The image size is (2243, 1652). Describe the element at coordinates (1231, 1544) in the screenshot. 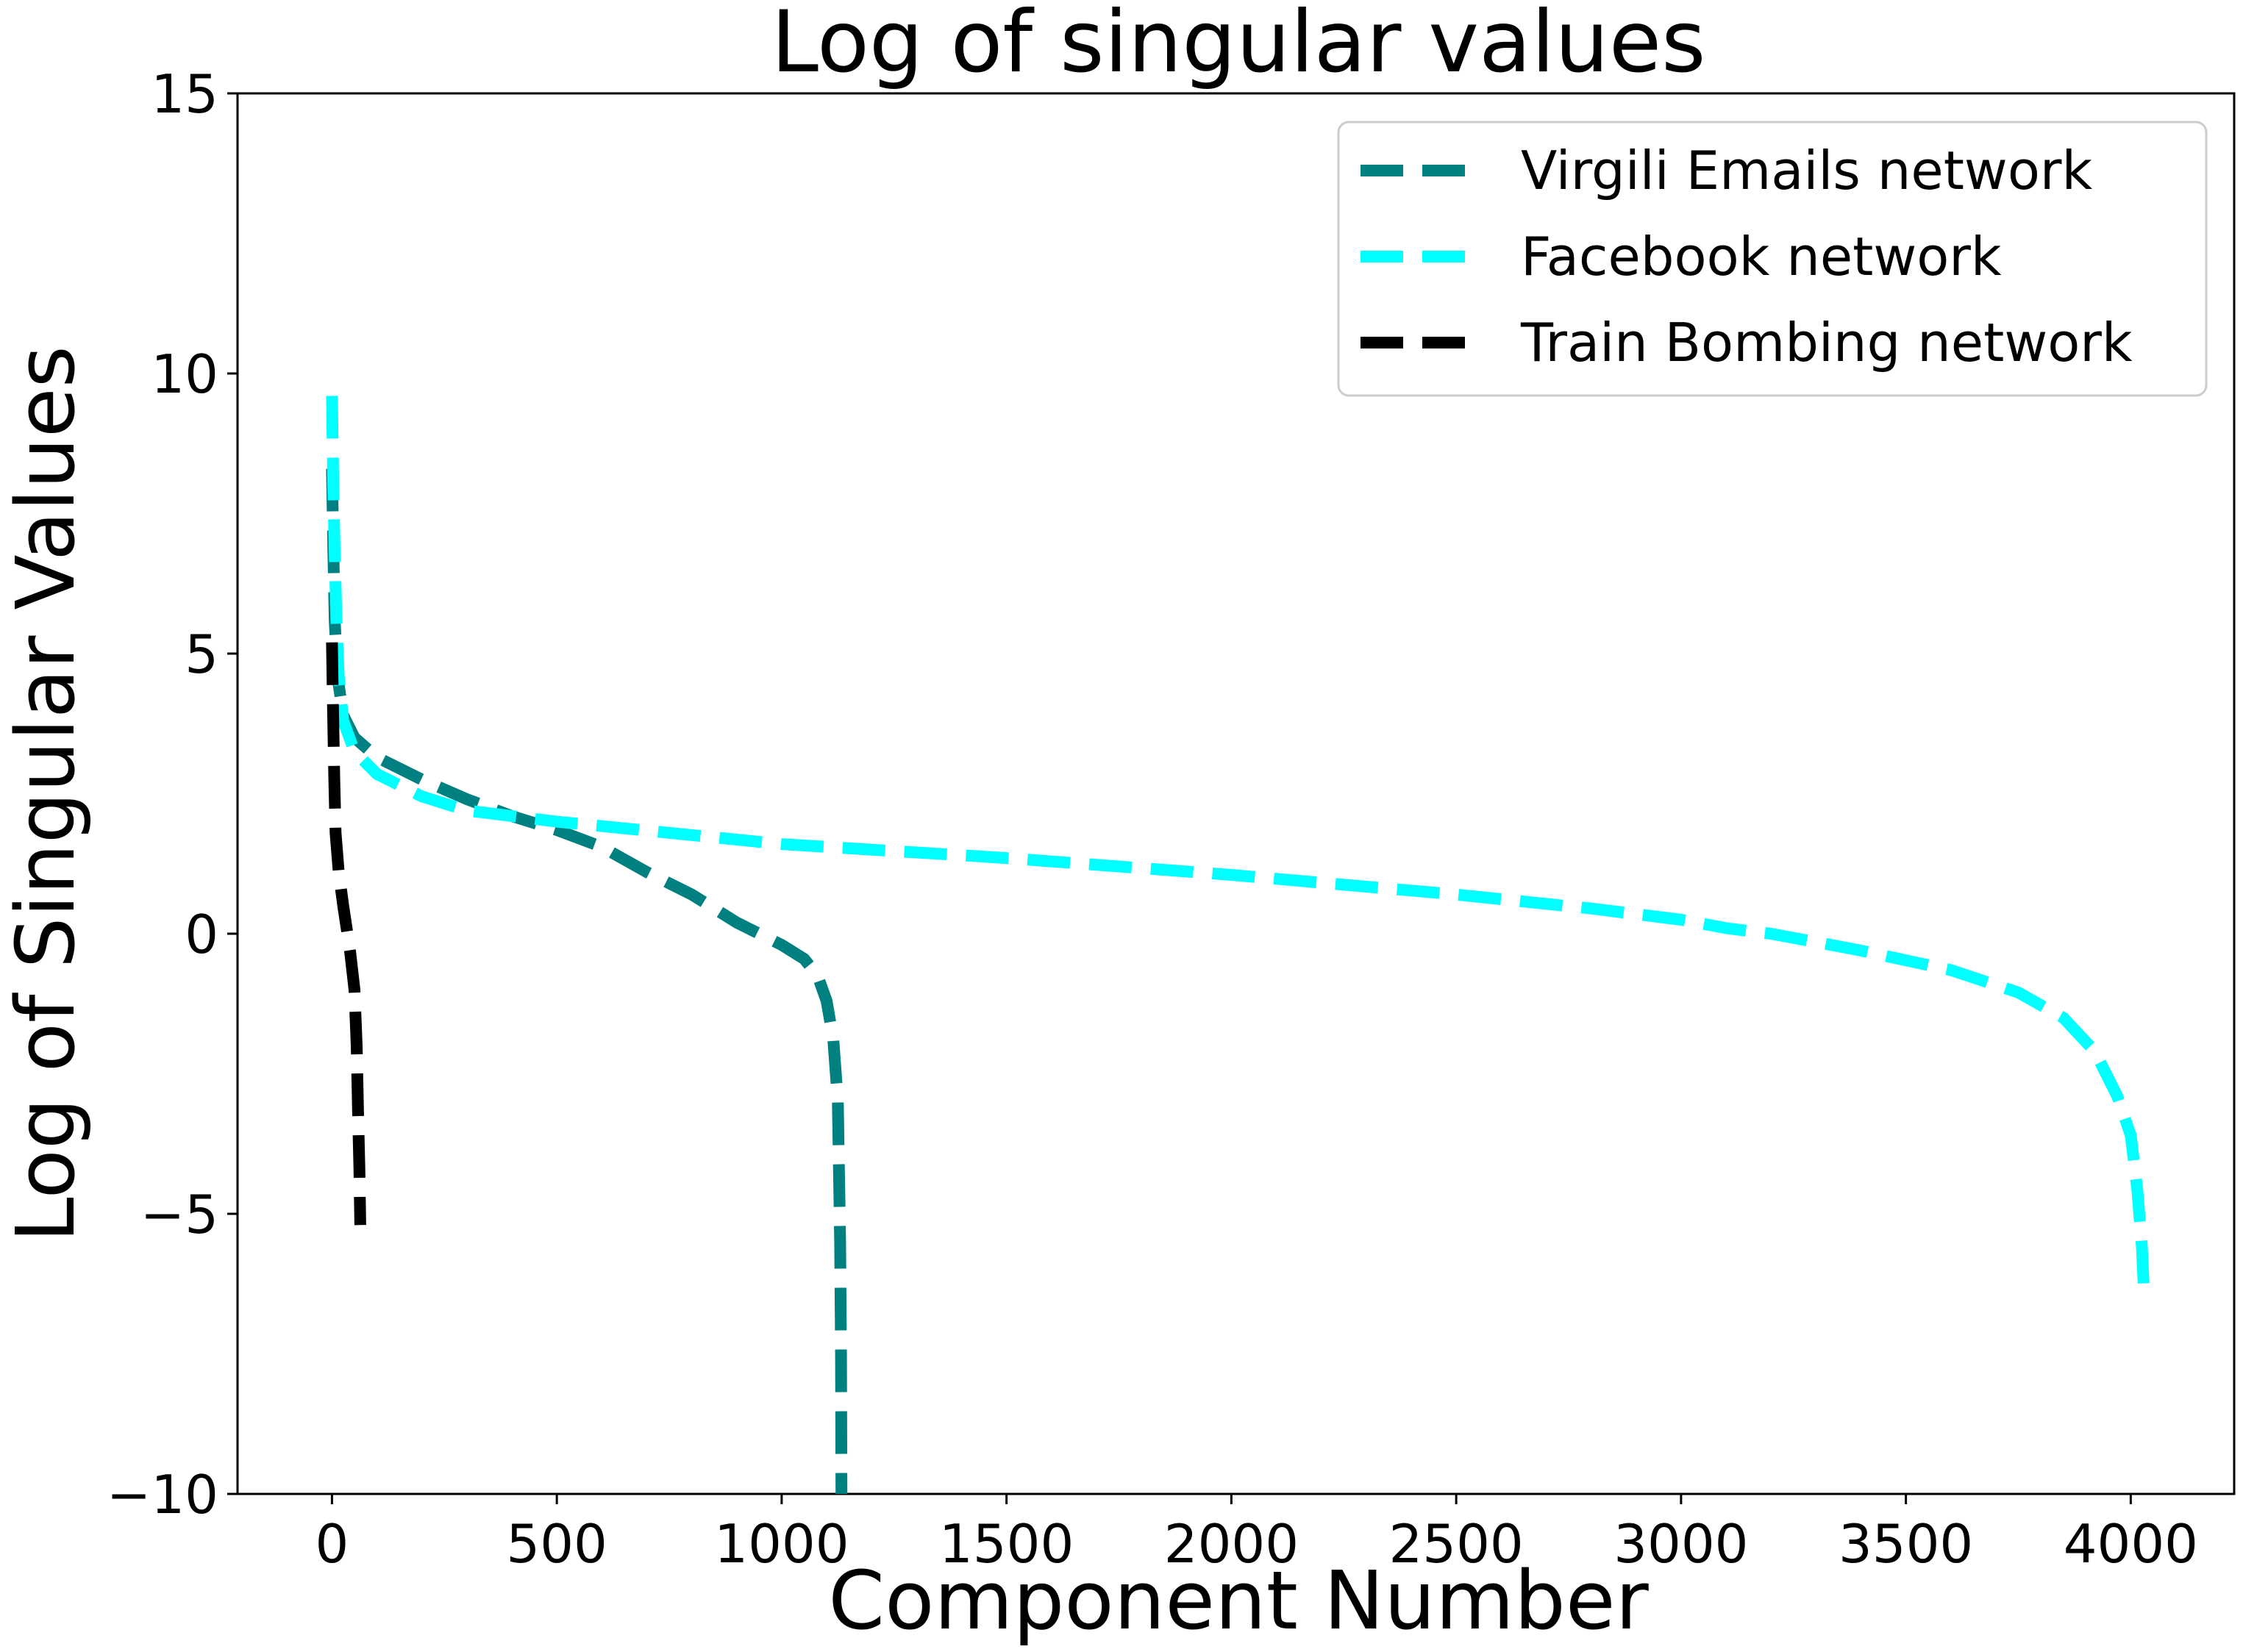

I see `x-tick-label: 2000` at that location.